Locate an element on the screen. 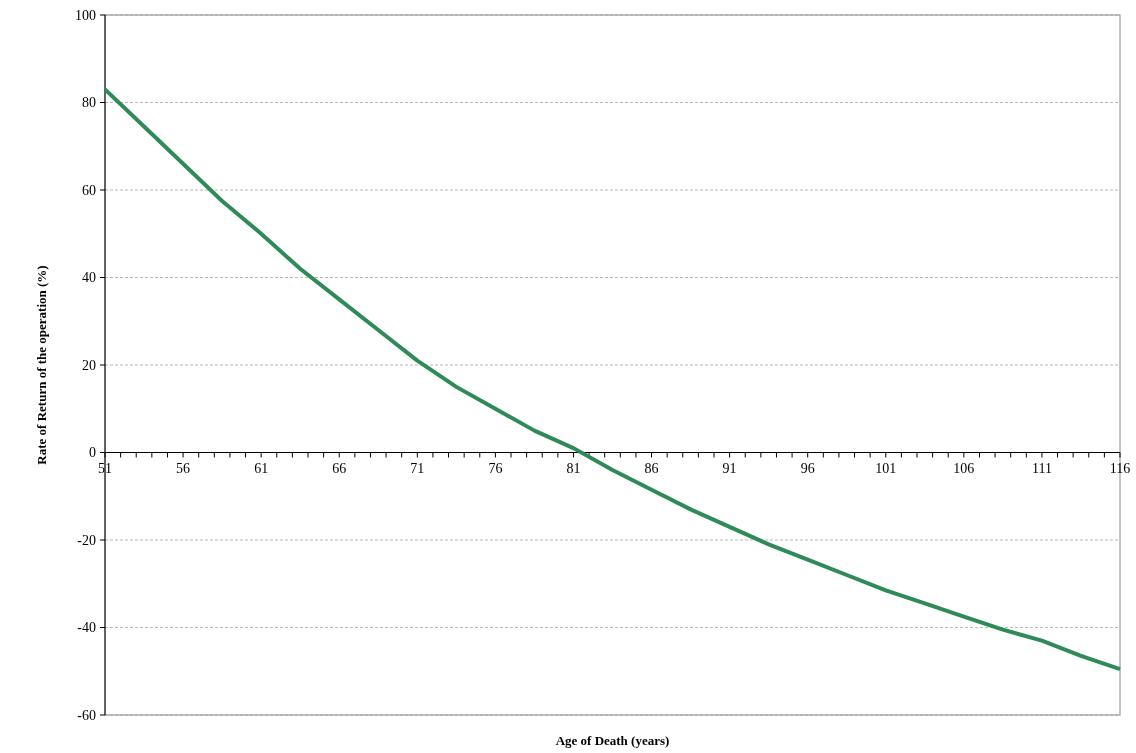  x-tick-label: 66 is located at coordinates (339, 468).